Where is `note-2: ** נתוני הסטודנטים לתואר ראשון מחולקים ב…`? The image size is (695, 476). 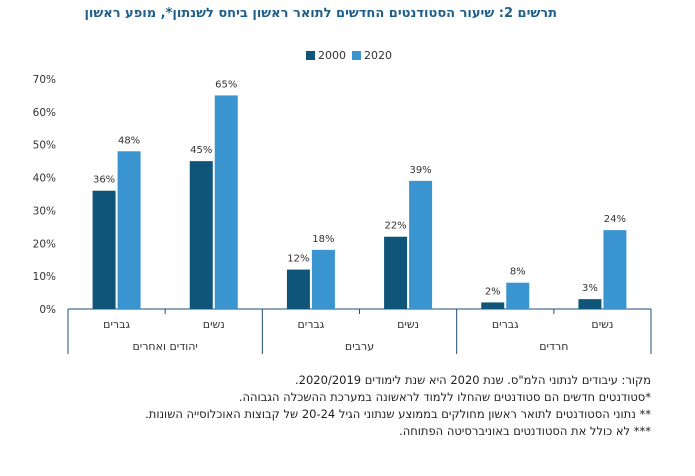 note-2: ** נתוני הסטודנטים לתואר ראשון מחולקים ב… is located at coordinates (398, 414).